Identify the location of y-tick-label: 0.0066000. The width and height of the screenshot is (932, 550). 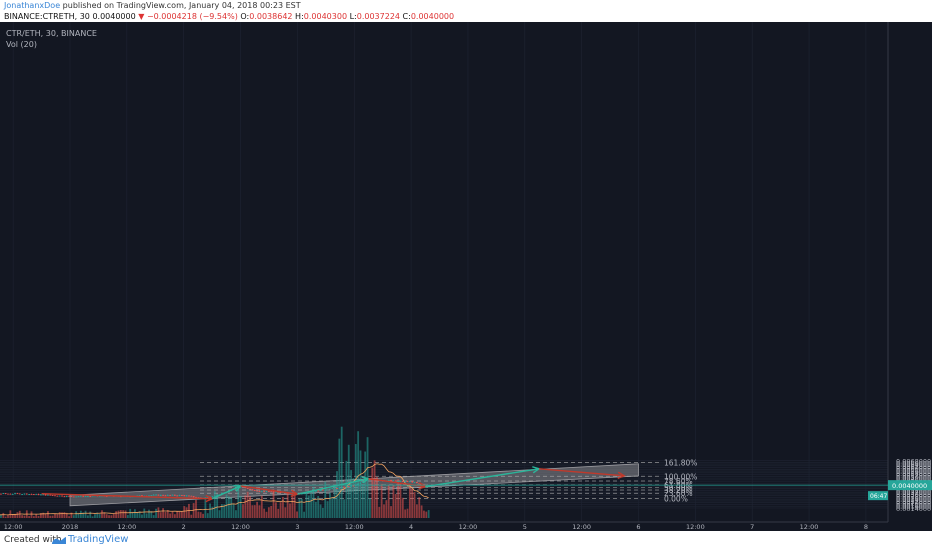
(913, 463).